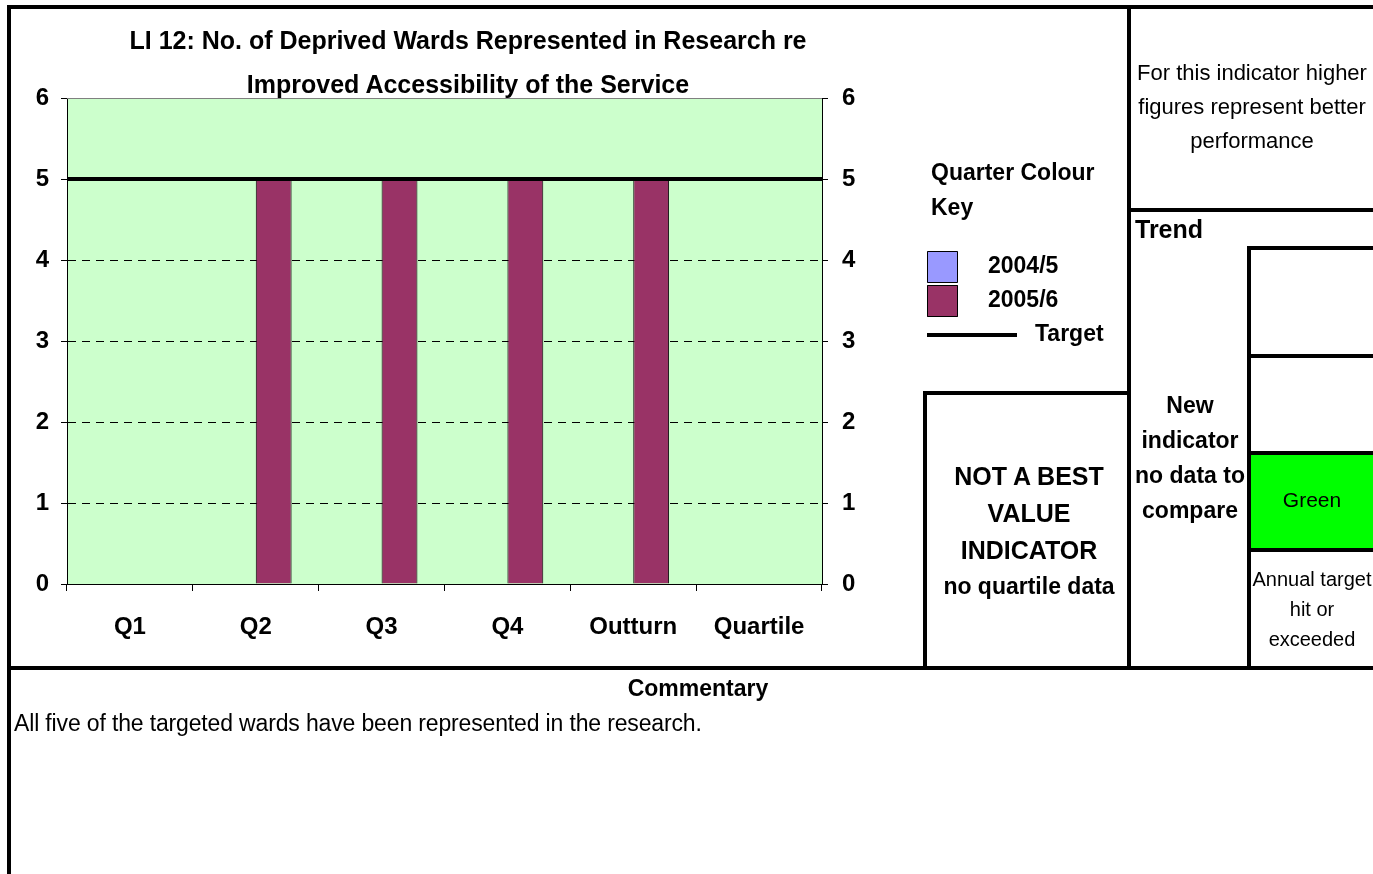  Describe the element at coordinates (1069, 333) in the screenshot. I see `legend-label: Target` at that location.